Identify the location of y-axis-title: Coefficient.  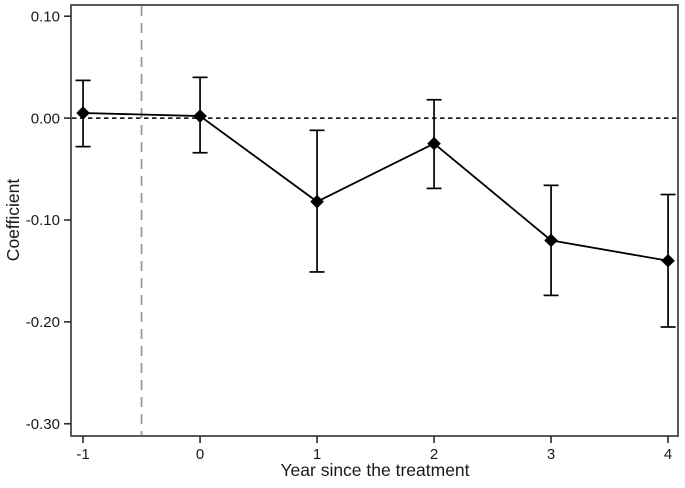
(13, 220).